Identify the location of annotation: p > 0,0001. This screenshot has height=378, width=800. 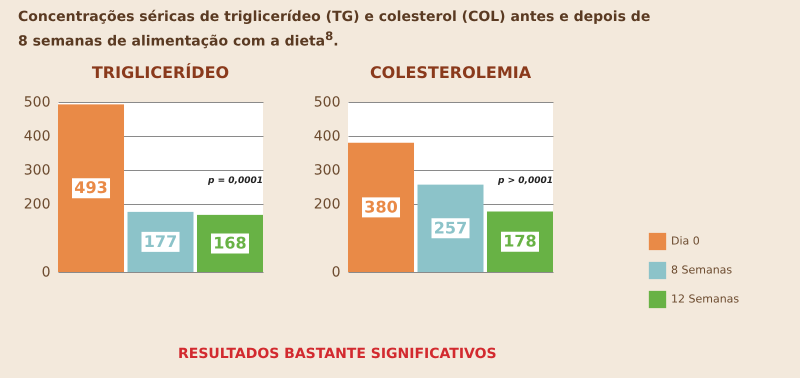
(525, 181).